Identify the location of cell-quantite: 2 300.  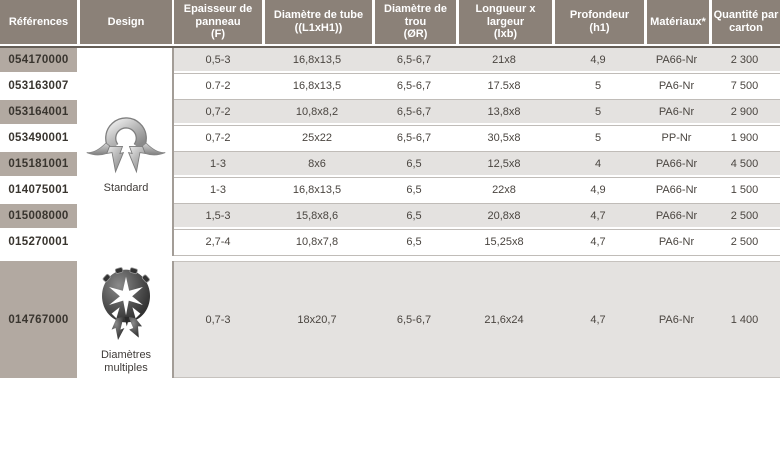
(744, 59).